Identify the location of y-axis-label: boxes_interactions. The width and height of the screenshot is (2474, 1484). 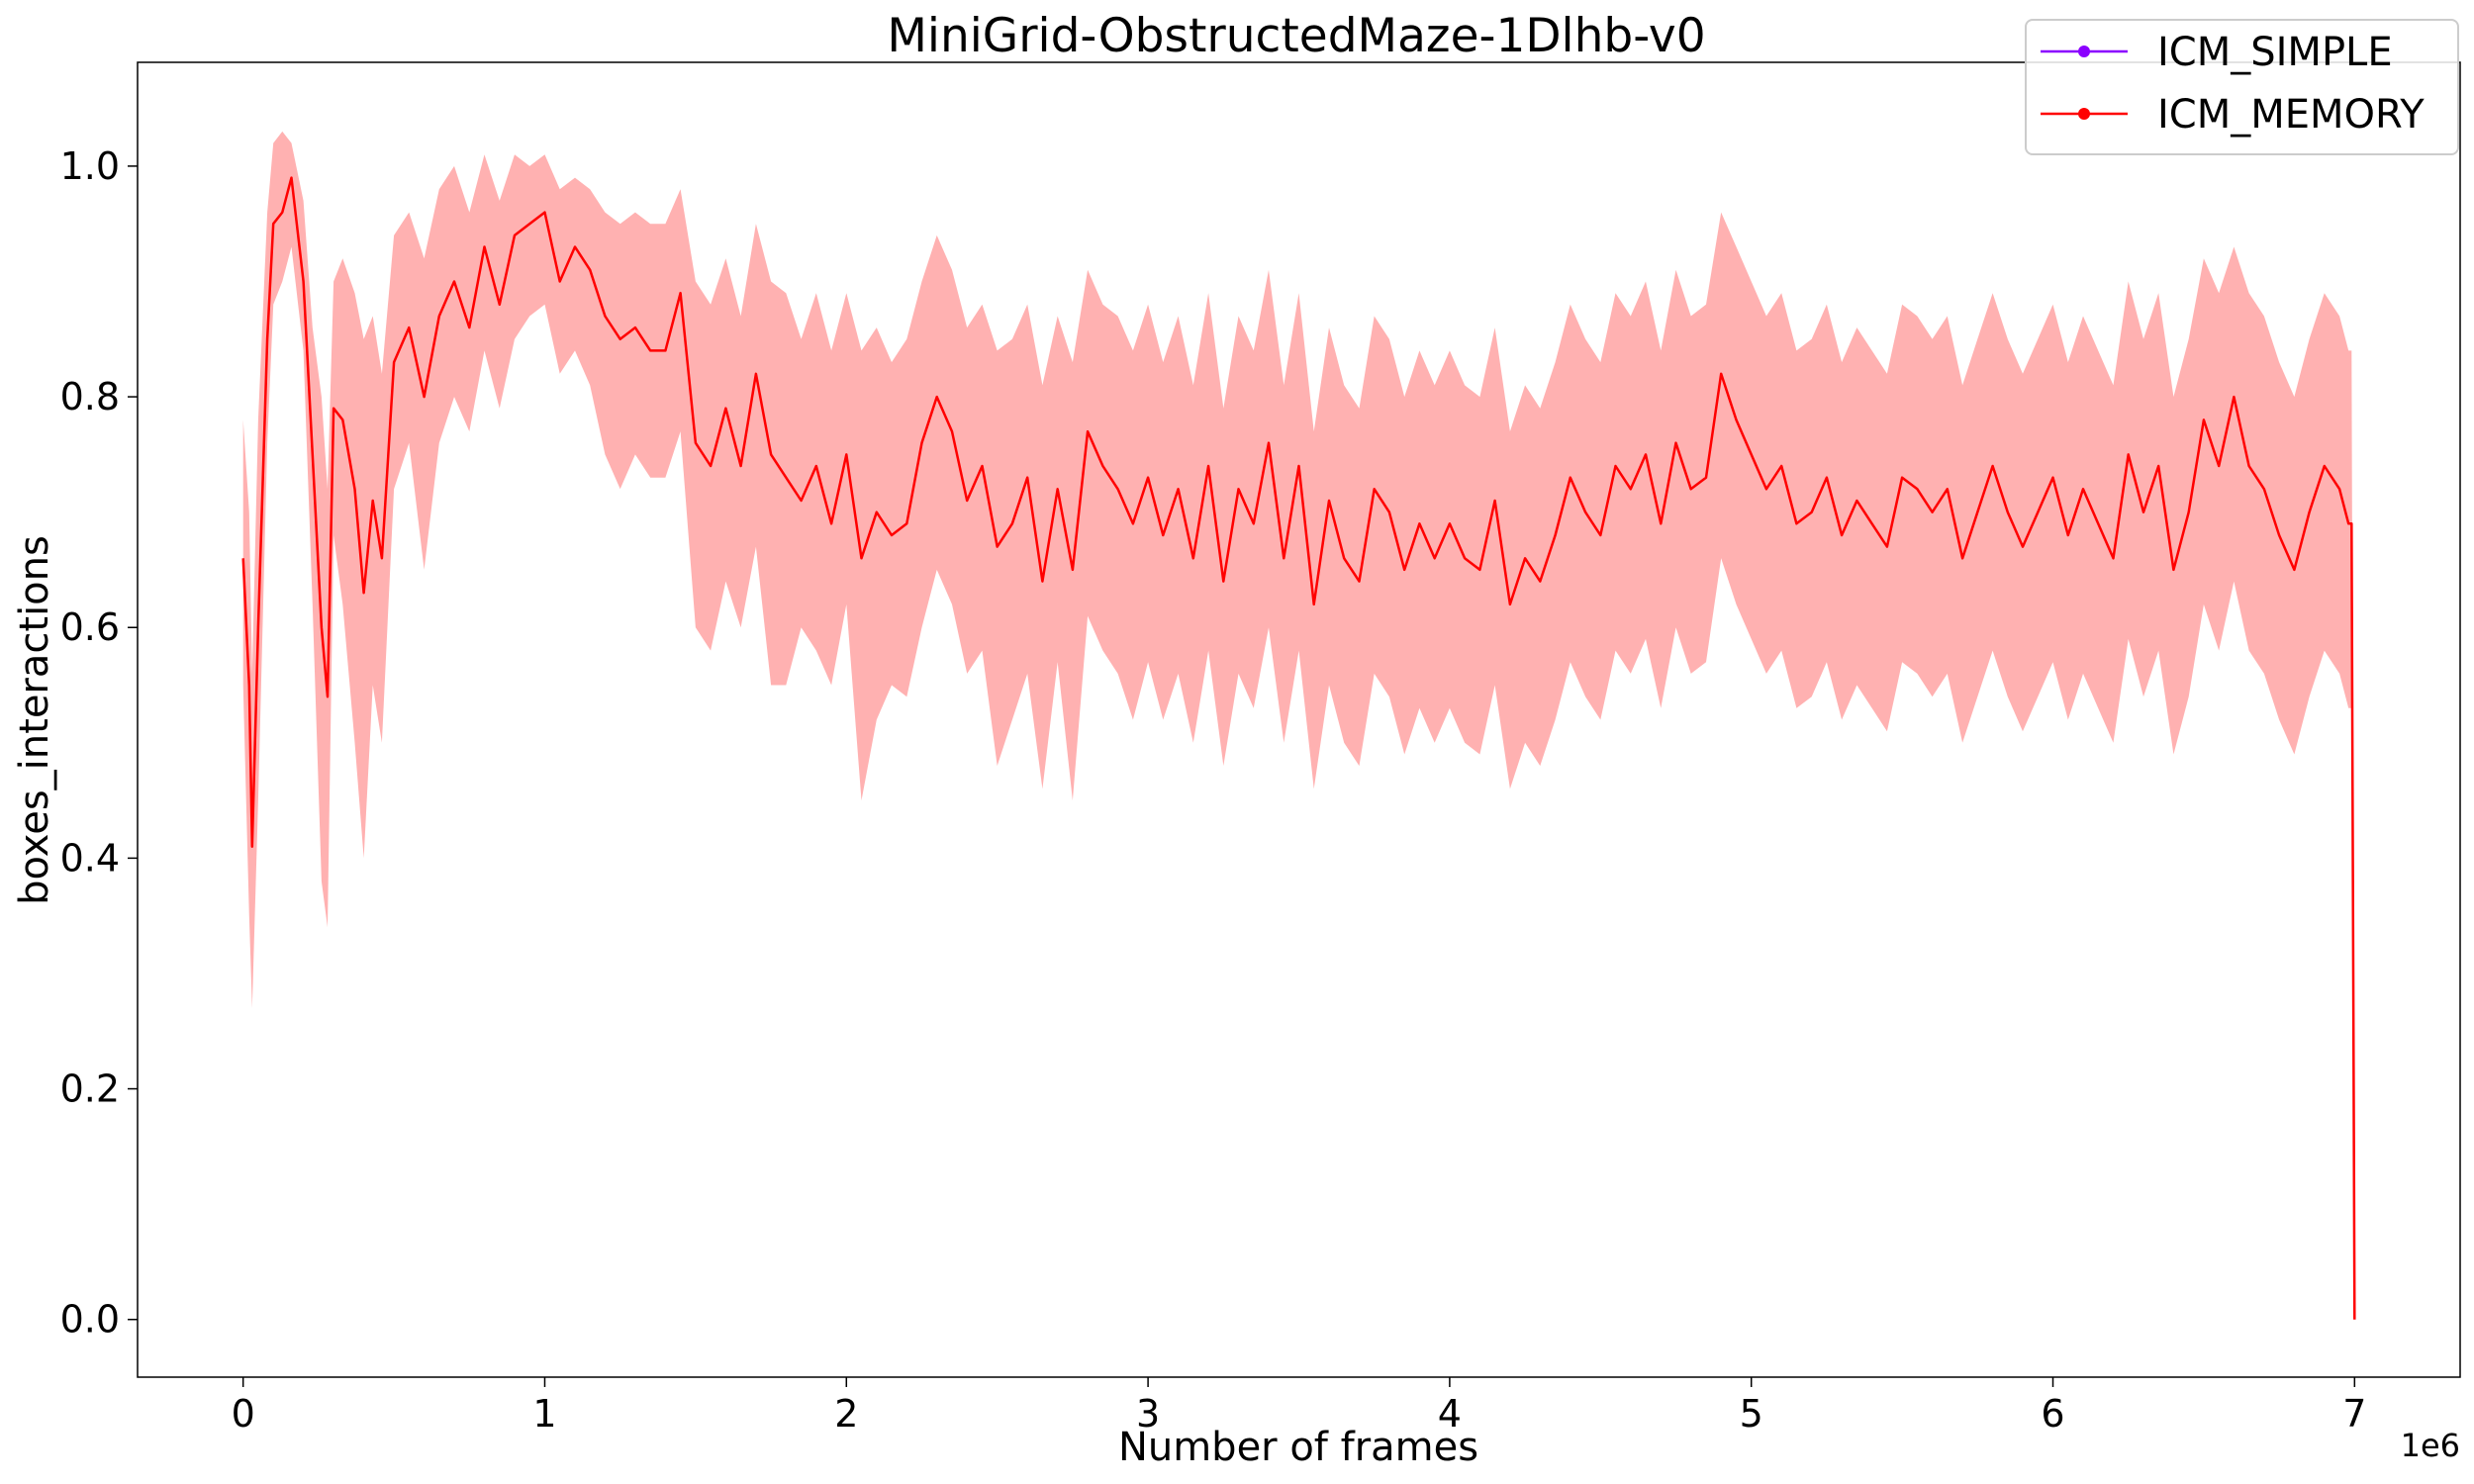
(35, 720).